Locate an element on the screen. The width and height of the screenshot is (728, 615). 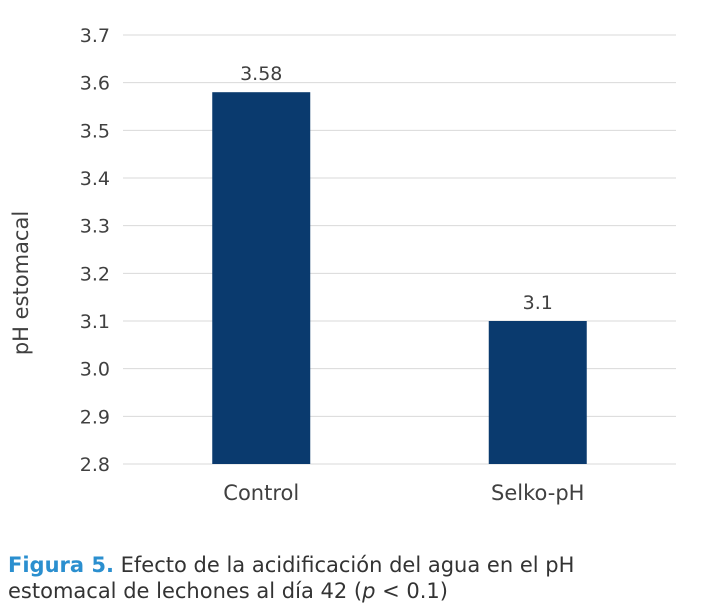
y-tick-label: 2.9 is located at coordinates (95, 417).